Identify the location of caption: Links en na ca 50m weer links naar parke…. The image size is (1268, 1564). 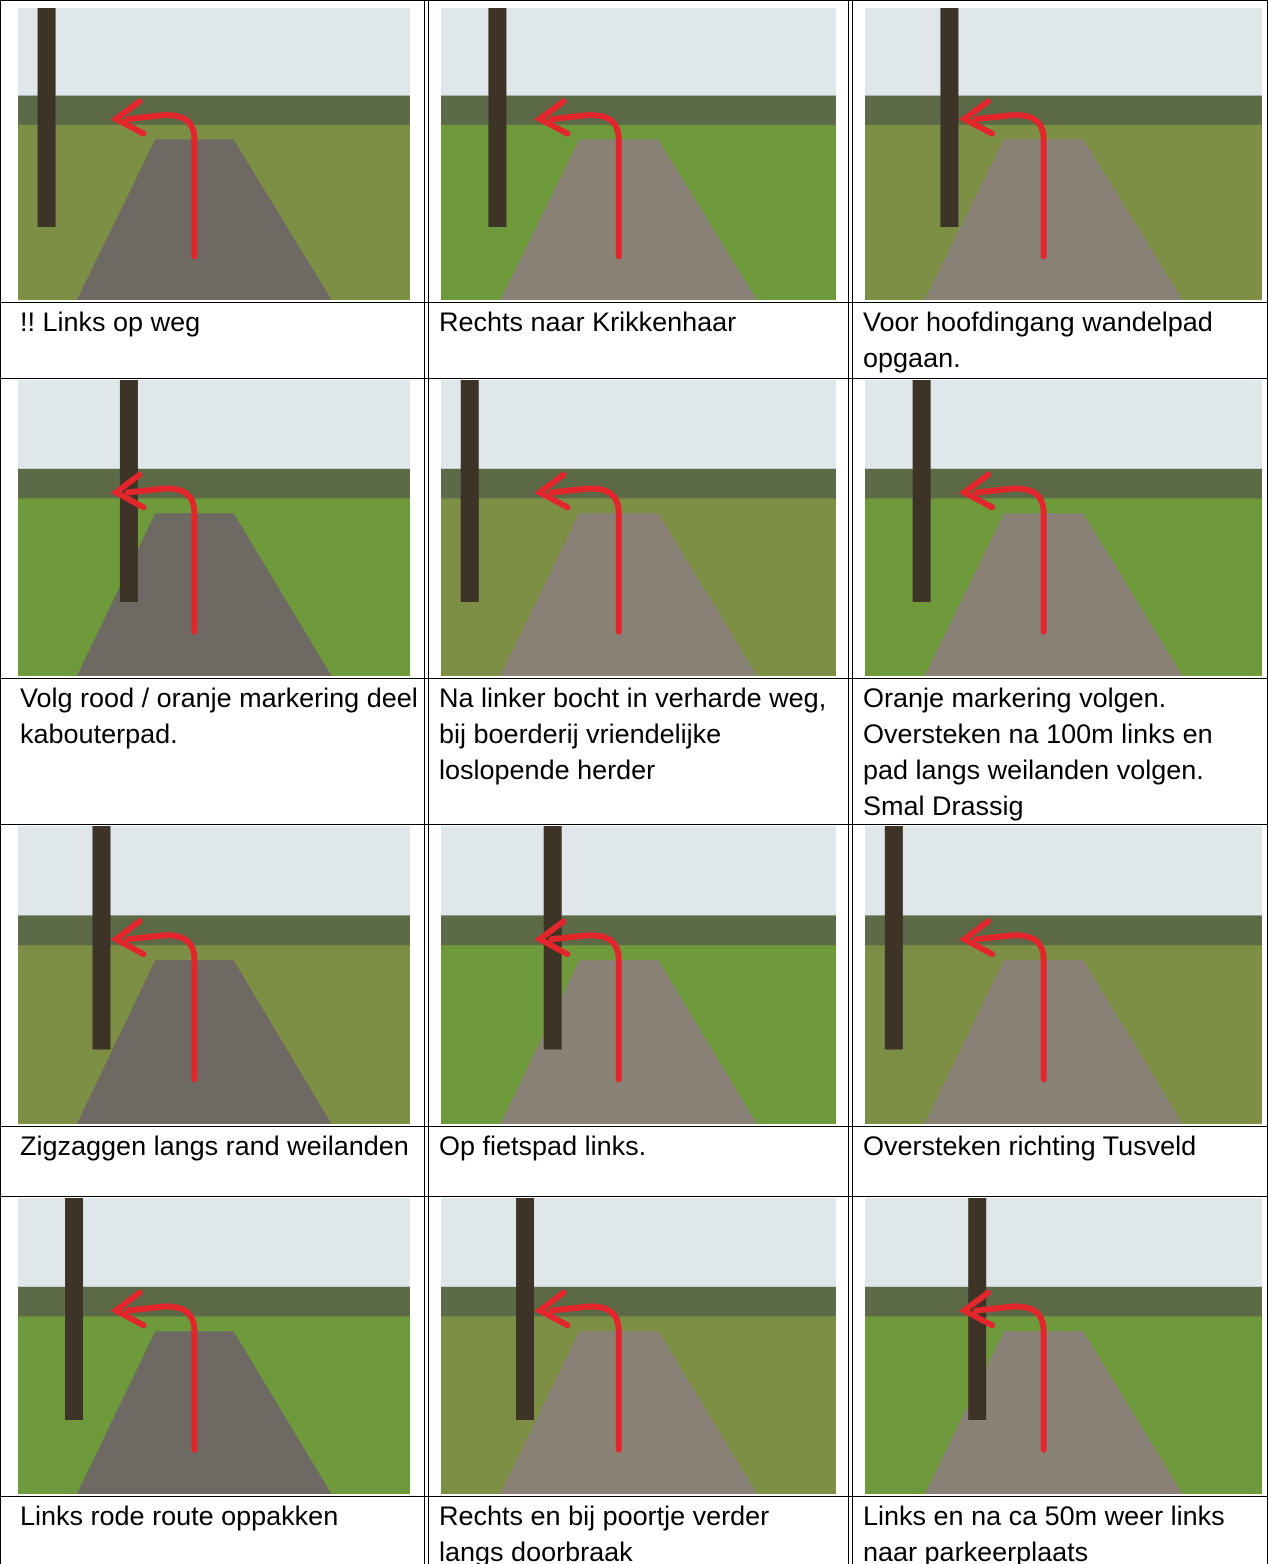
(1044, 1532).